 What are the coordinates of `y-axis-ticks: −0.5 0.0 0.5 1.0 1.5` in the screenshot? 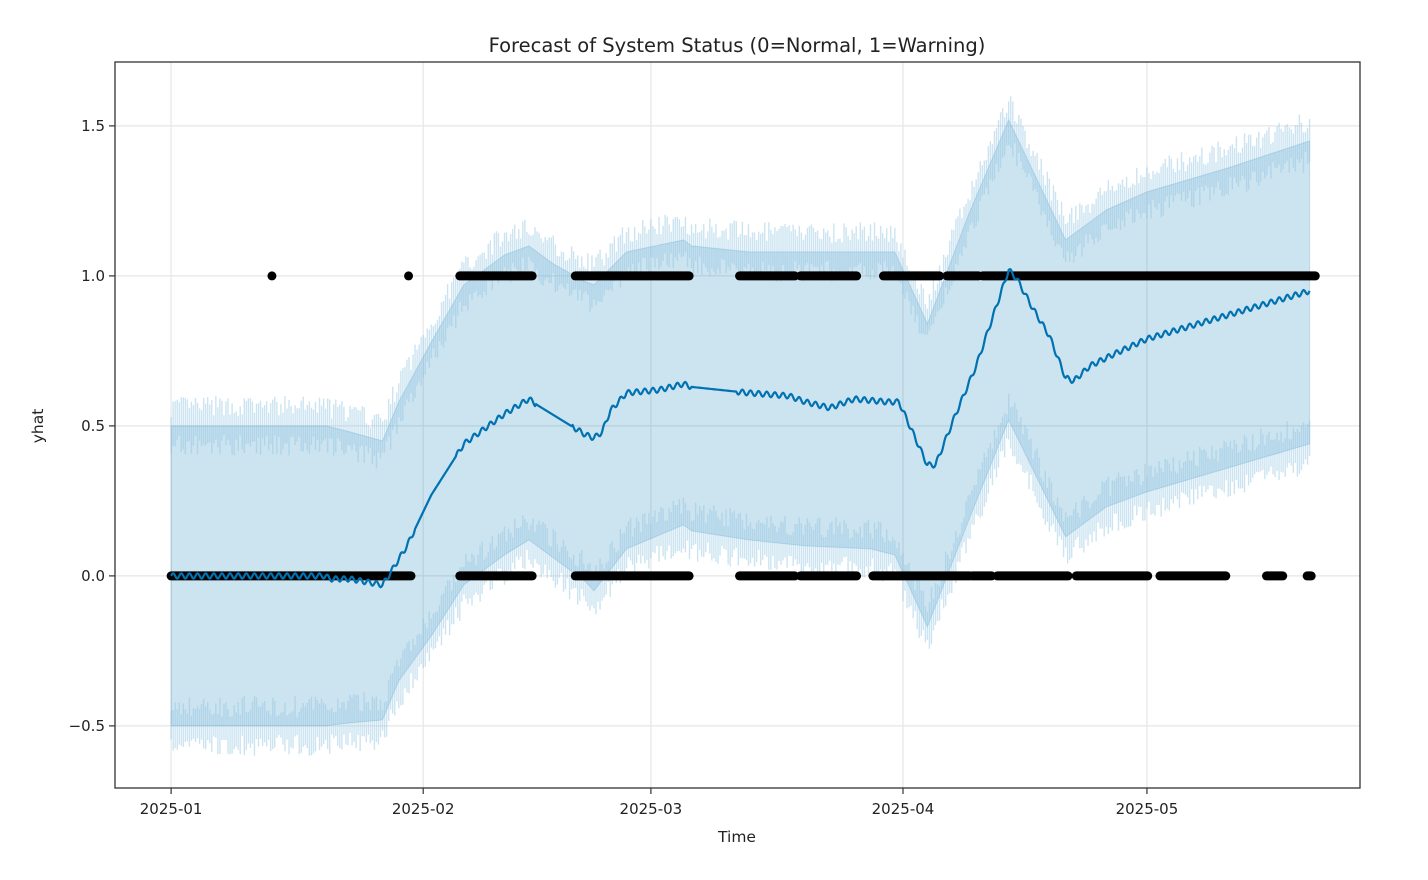 It's located at (92, 426).